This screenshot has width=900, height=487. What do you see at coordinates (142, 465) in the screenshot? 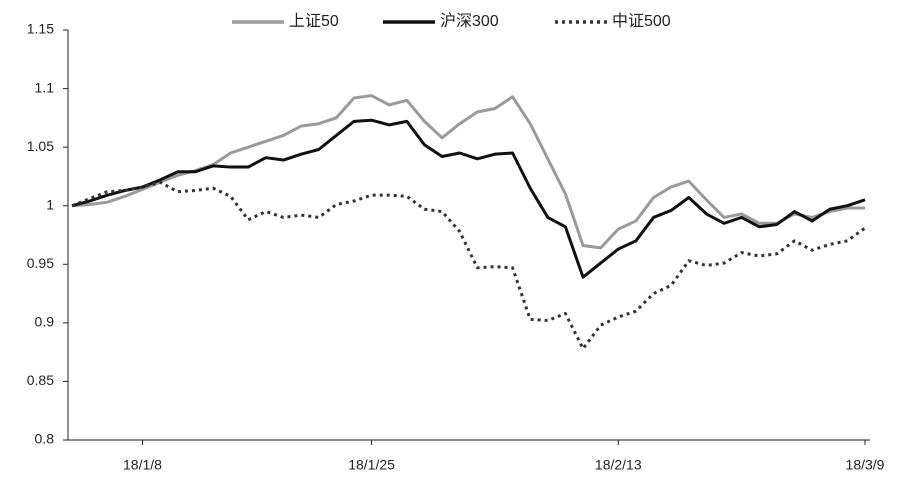
I see `x-tick-label: 18/1/8` at bounding box center [142, 465].